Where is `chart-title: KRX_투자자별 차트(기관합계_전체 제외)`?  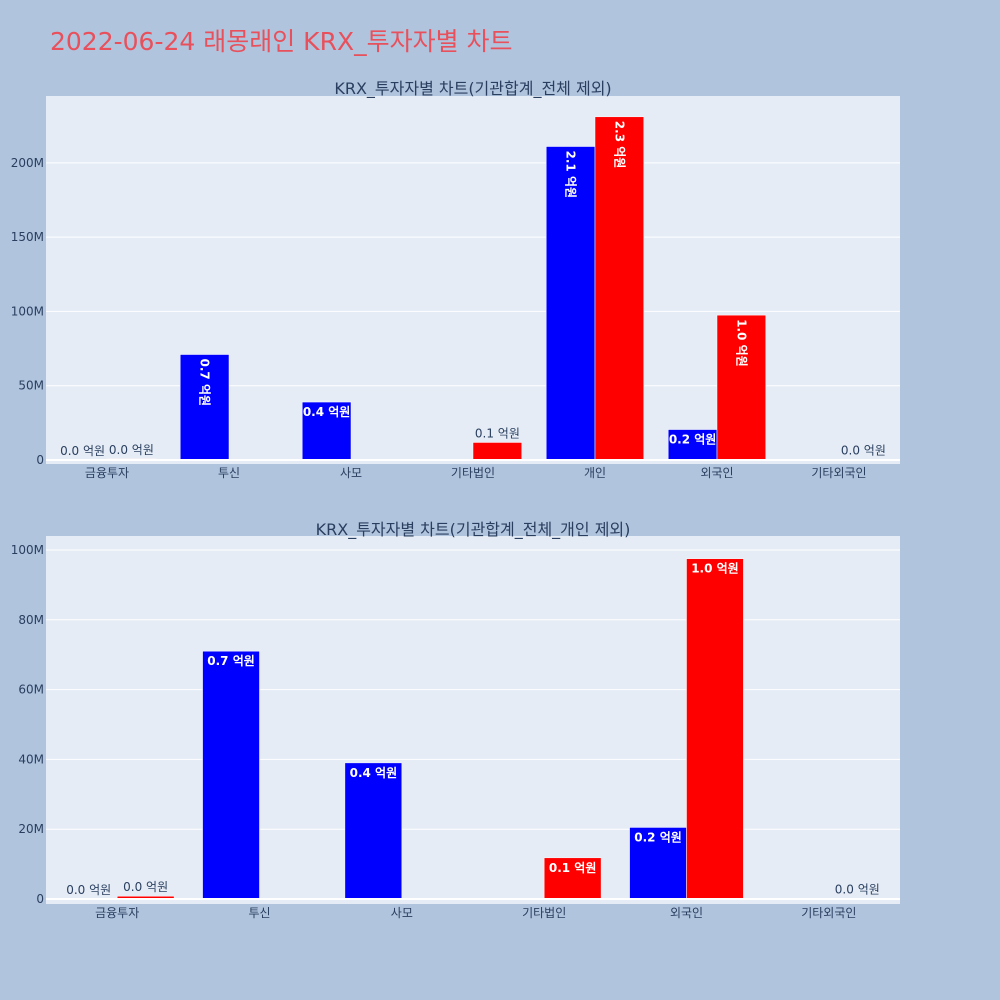
chart-title: KRX_투자자별 차트(기관합계_전체 제외) is located at coordinates (472, 89).